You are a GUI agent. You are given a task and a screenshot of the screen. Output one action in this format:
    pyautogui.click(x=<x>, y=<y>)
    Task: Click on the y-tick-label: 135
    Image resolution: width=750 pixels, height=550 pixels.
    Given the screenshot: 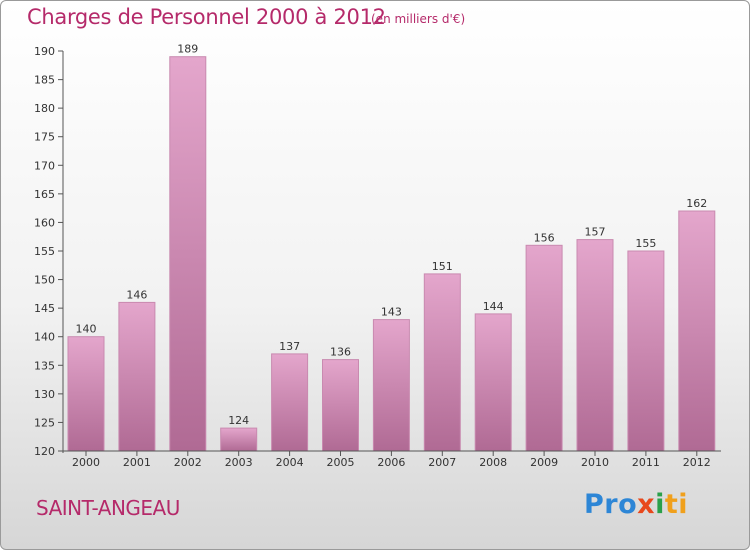 What is the action you would take?
    pyautogui.click(x=44, y=365)
    